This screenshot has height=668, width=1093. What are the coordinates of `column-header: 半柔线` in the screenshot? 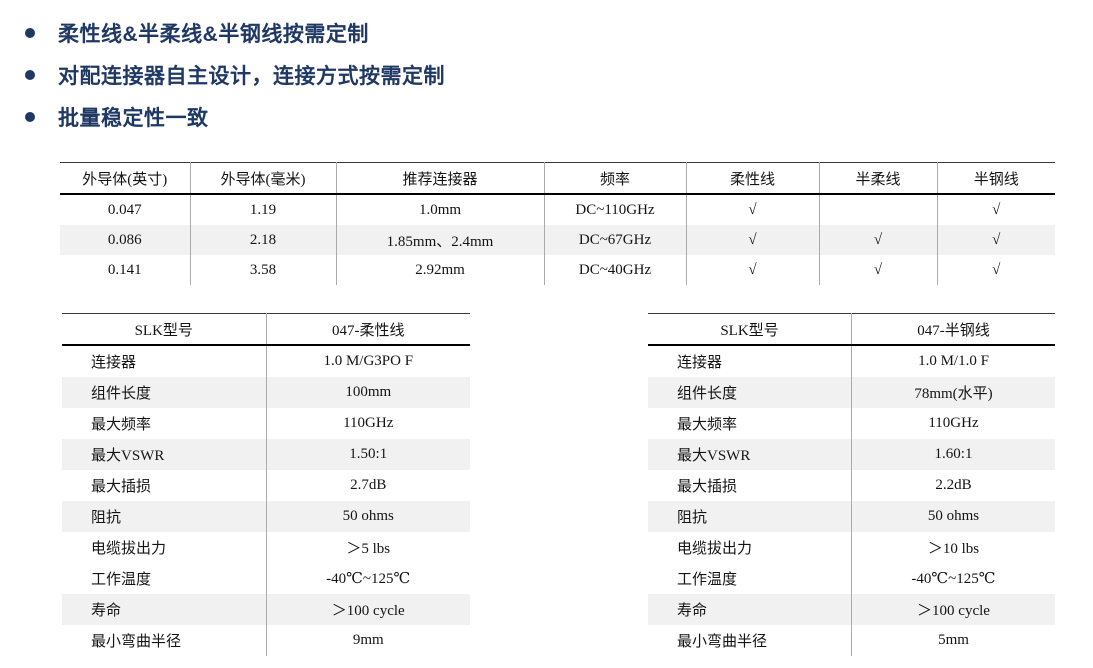 It's located at (877, 178).